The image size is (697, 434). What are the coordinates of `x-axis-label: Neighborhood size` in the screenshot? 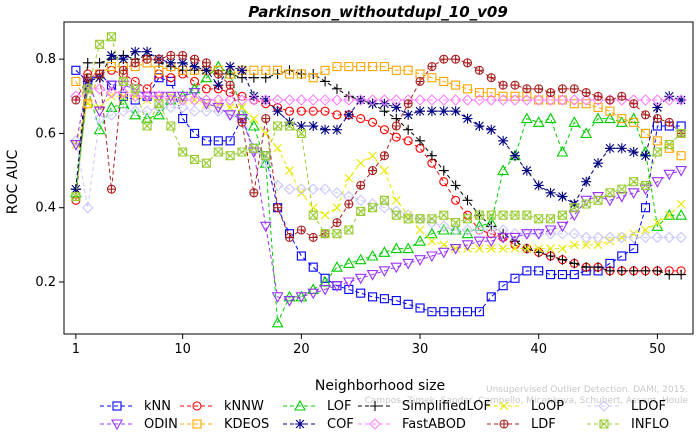 It's located at (380, 386).